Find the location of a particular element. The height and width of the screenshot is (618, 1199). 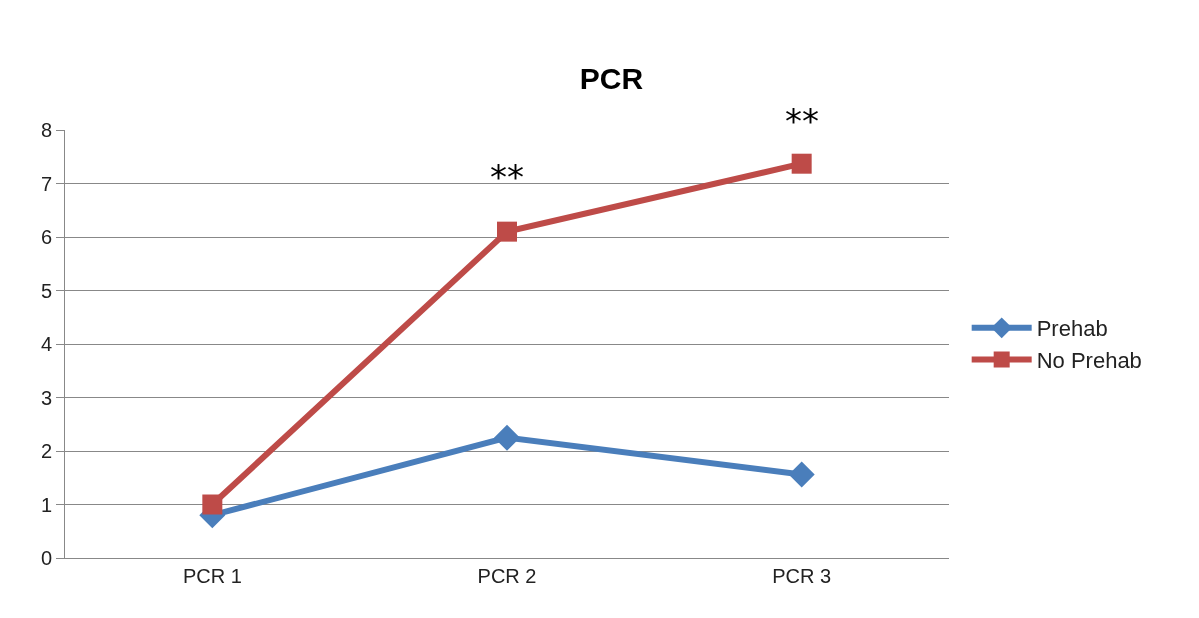

x-tick-label: PCR 3 is located at coordinates (802, 576).